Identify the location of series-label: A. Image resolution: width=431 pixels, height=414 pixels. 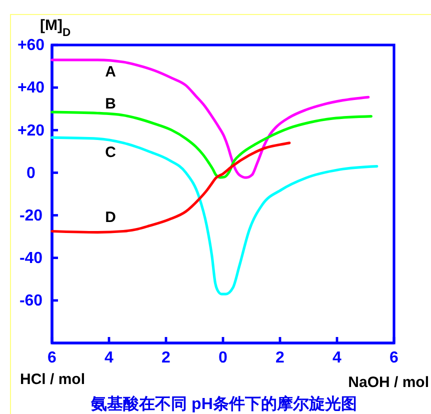
(110, 71).